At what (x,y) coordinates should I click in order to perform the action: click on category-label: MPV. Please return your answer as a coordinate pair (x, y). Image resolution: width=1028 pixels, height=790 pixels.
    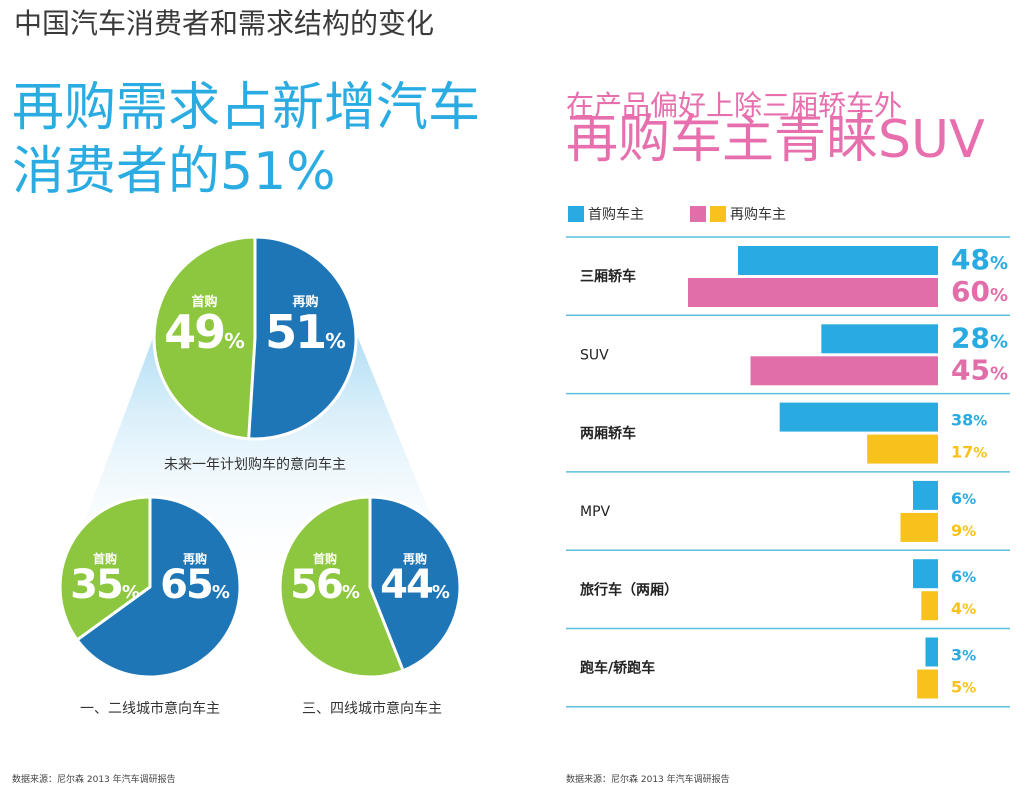
    Looking at the image, I should click on (595, 512).